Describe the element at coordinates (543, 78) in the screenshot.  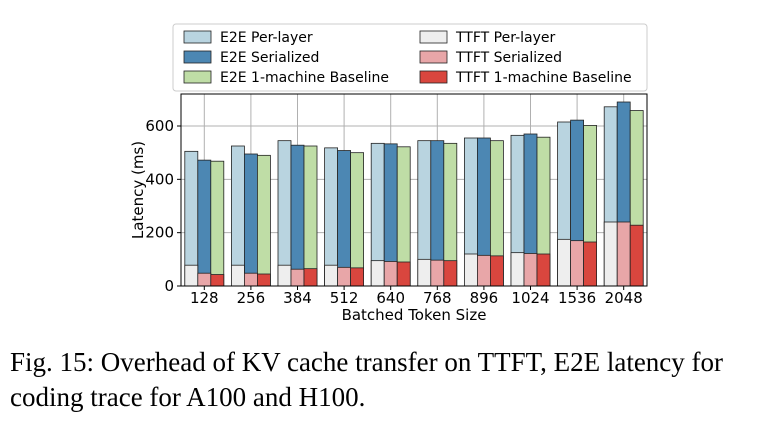
I see `legend-label: TTFT 1-machine Baseline` at that location.